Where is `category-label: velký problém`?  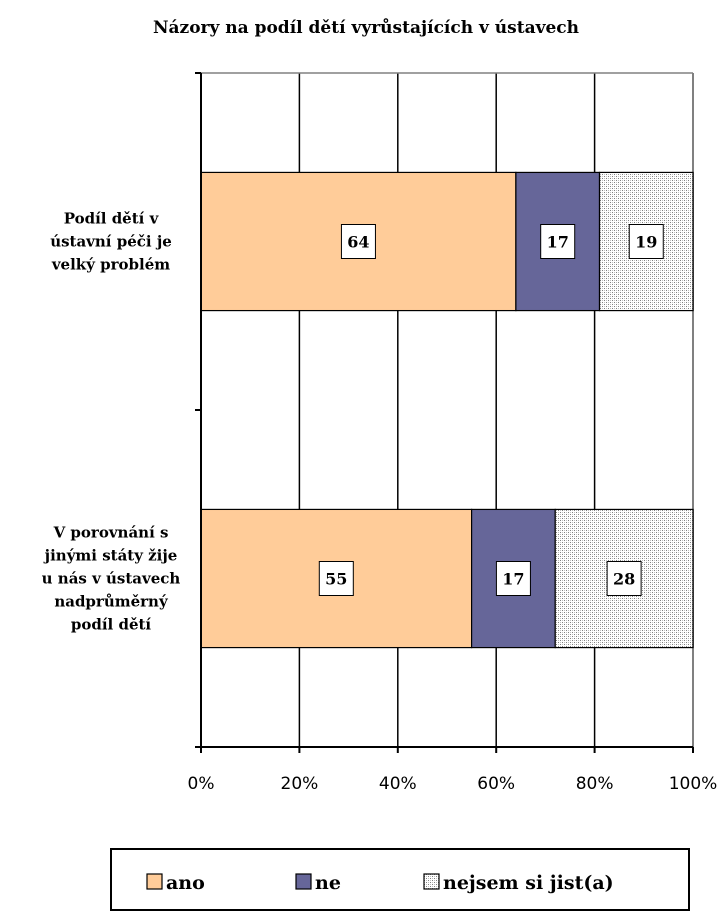 category-label: velký problém is located at coordinates (110, 265).